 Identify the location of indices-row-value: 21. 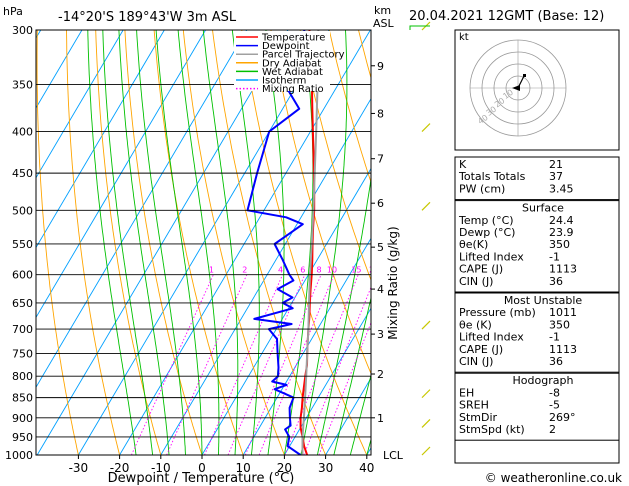
(556, 164).